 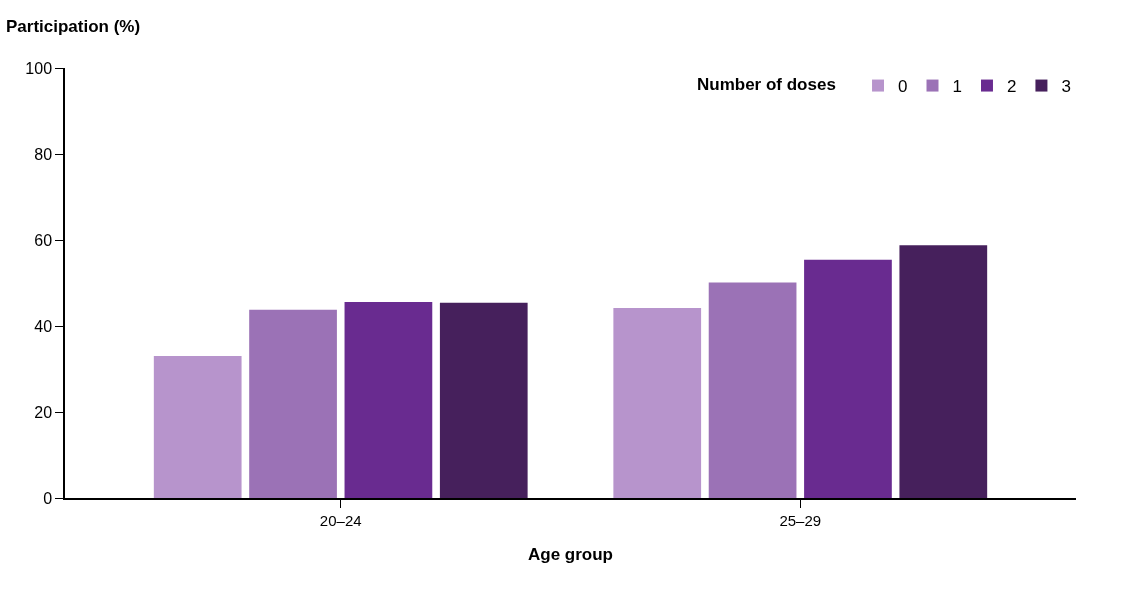 I want to click on y-tick-label: 100, so click(x=39, y=68).